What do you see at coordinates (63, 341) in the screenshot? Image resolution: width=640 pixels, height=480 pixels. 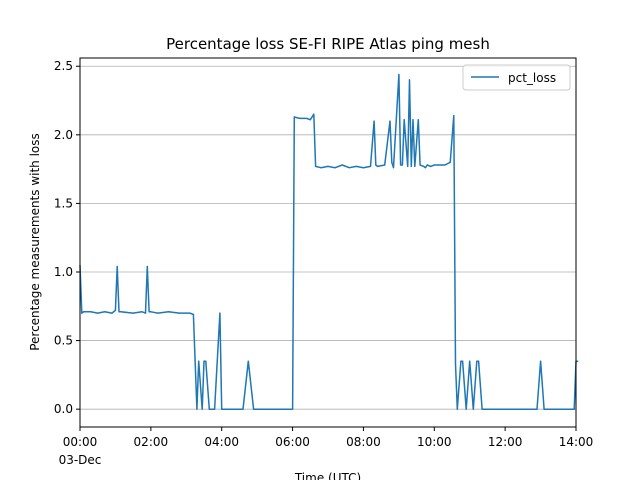 I see `y-tick-label: 0.5` at bounding box center [63, 341].